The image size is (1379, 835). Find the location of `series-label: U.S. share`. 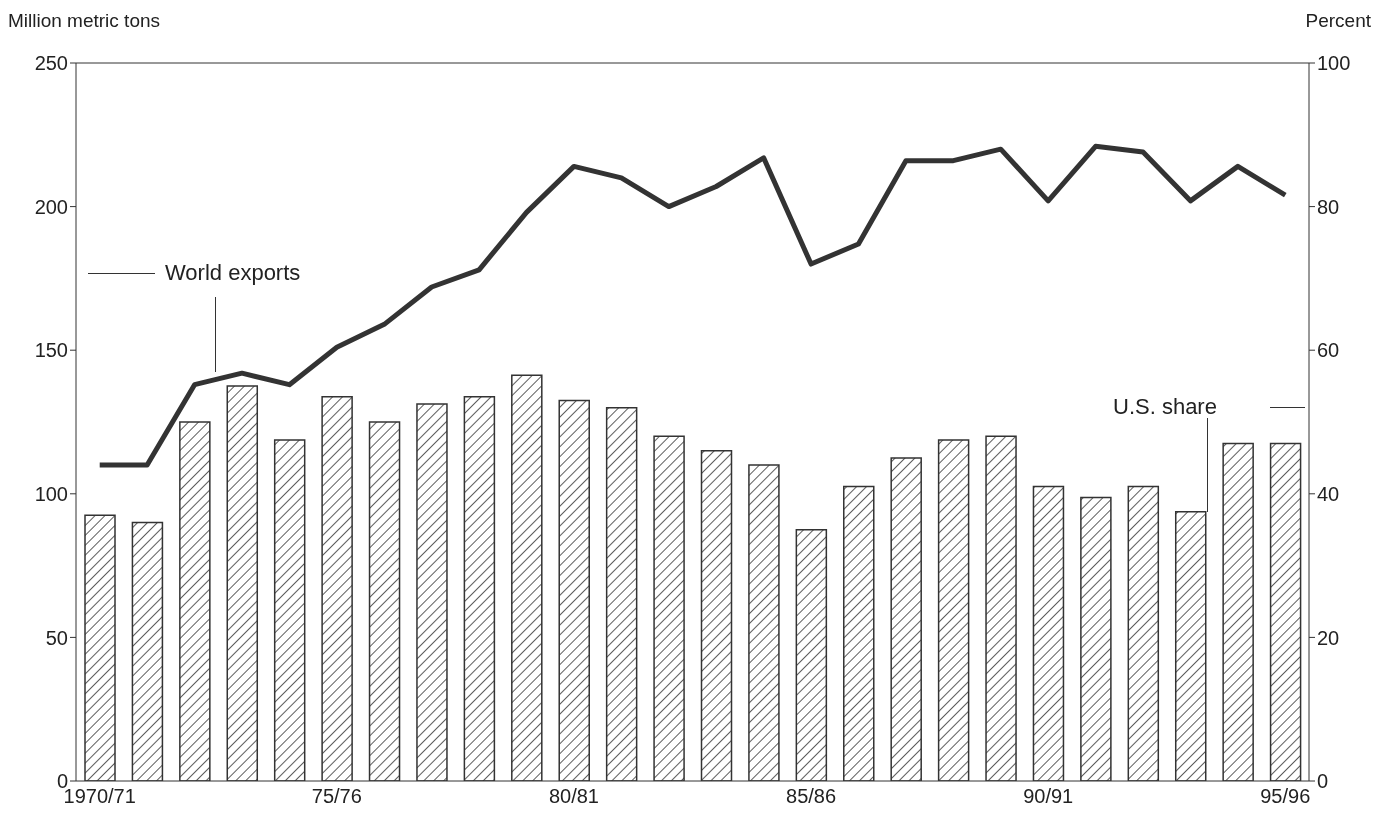

series-label: U.S. share is located at coordinates (1165, 407).